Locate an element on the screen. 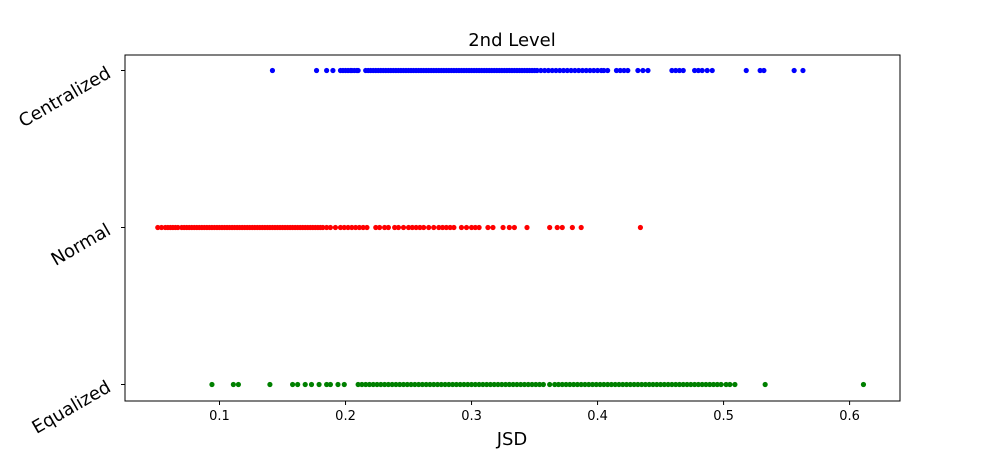 The width and height of the screenshot is (1000, 450). series-equalized is located at coordinates (538, 384).